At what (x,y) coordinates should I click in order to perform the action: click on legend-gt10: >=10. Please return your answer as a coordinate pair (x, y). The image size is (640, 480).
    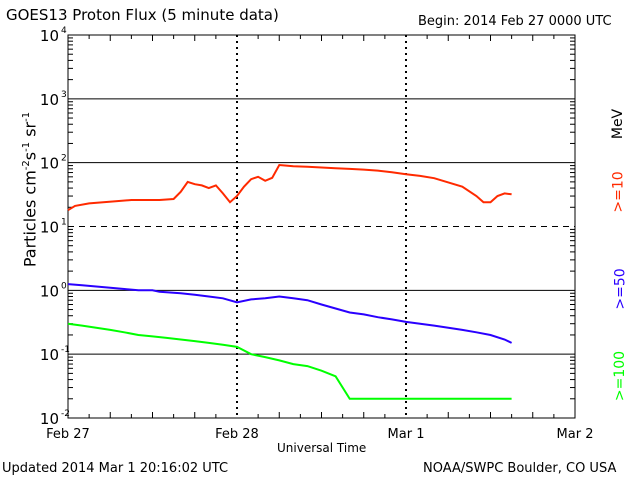
    Looking at the image, I should click on (618, 192).